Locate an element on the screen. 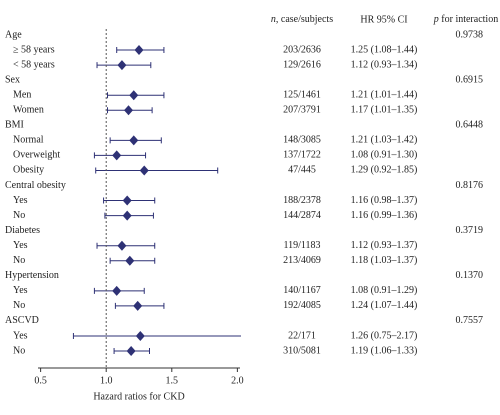  group-label: Hypertension is located at coordinates (32, 275).